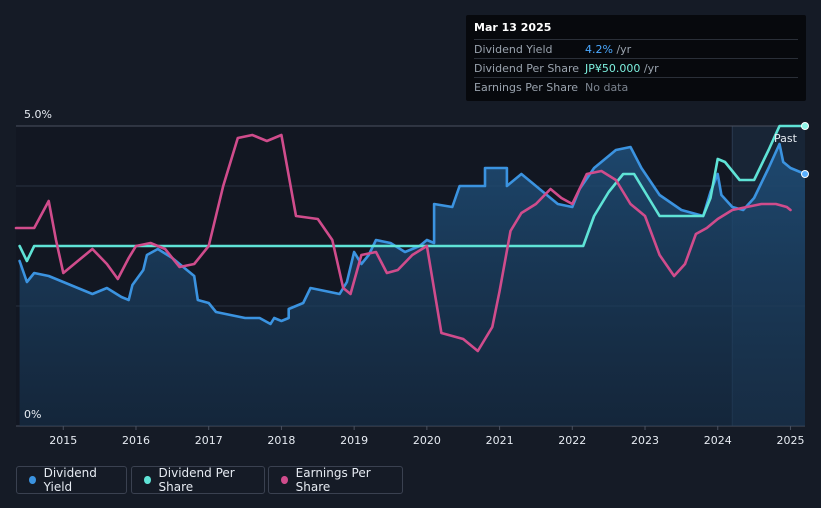  I want to click on x-tick-label: 2021, so click(500, 440).